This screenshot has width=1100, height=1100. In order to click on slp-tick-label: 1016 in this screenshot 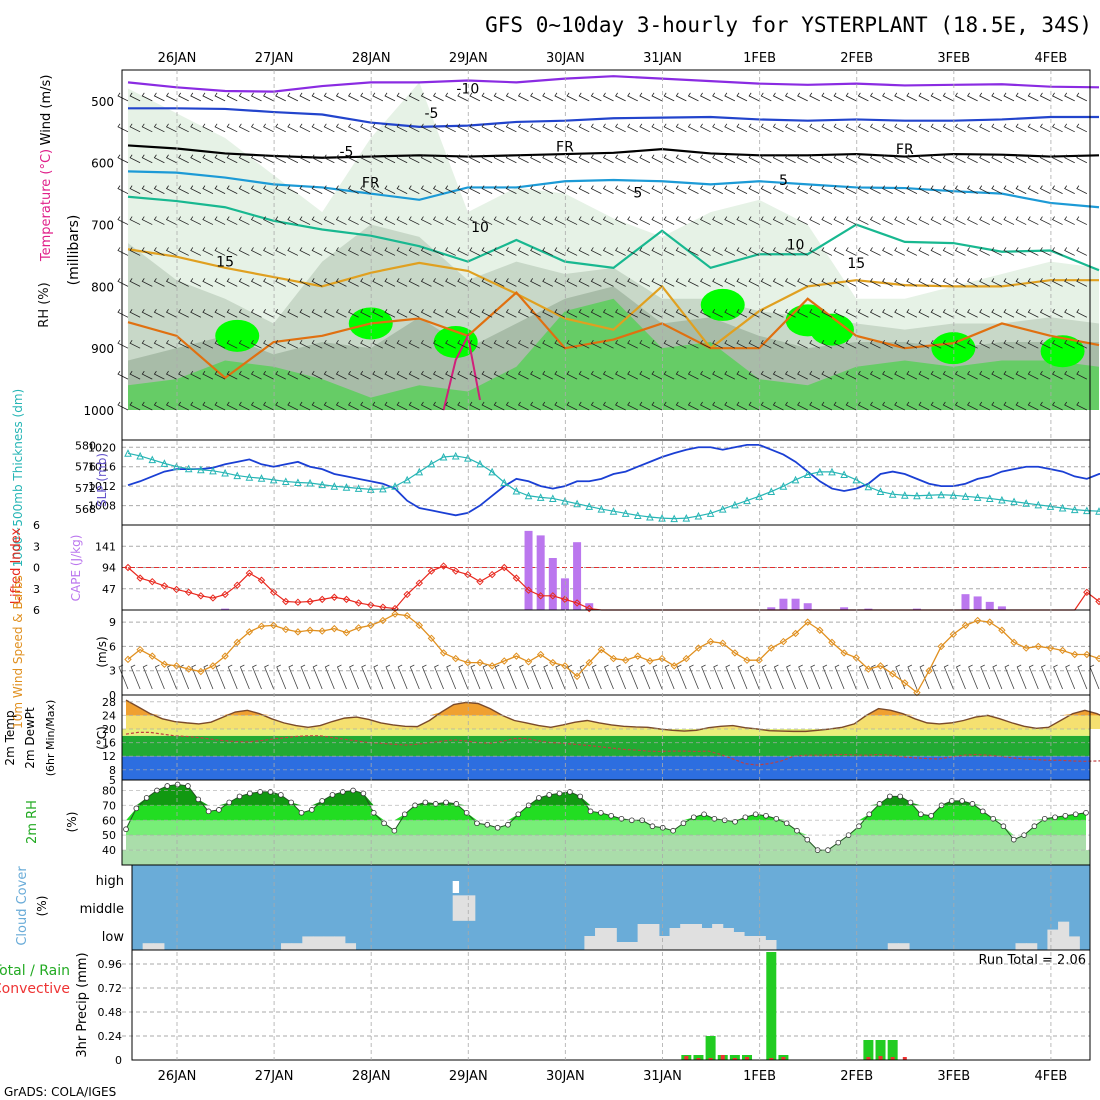, I will do `click(102, 467)`.